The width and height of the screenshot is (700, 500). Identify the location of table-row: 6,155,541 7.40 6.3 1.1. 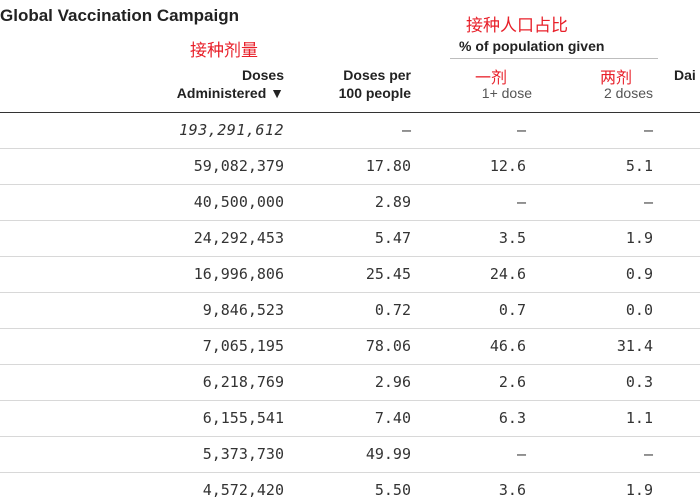
(350, 419).